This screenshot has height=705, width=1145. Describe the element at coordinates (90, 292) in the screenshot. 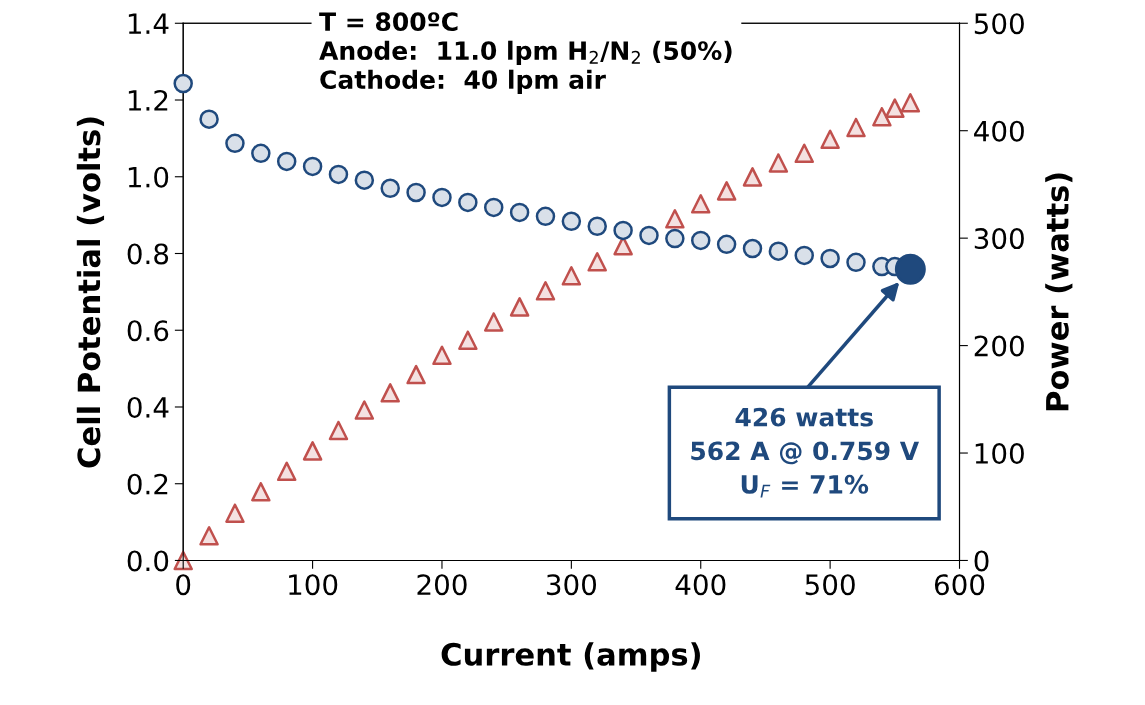

I see `y-axis-title: Cell Potential (volts)` at that location.